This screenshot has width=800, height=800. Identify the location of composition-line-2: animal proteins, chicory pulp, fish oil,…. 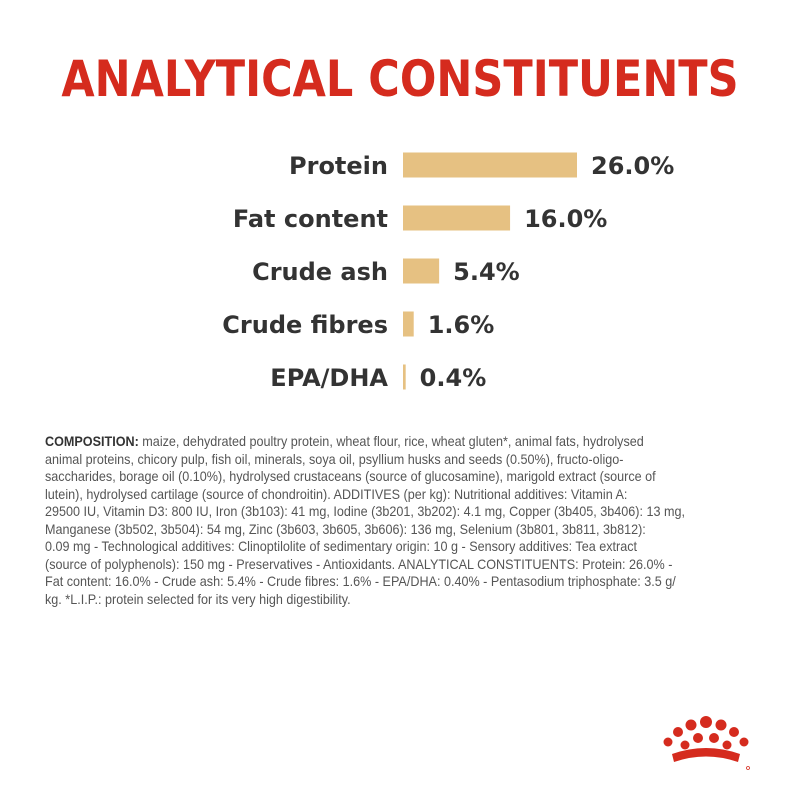
(334, 458).